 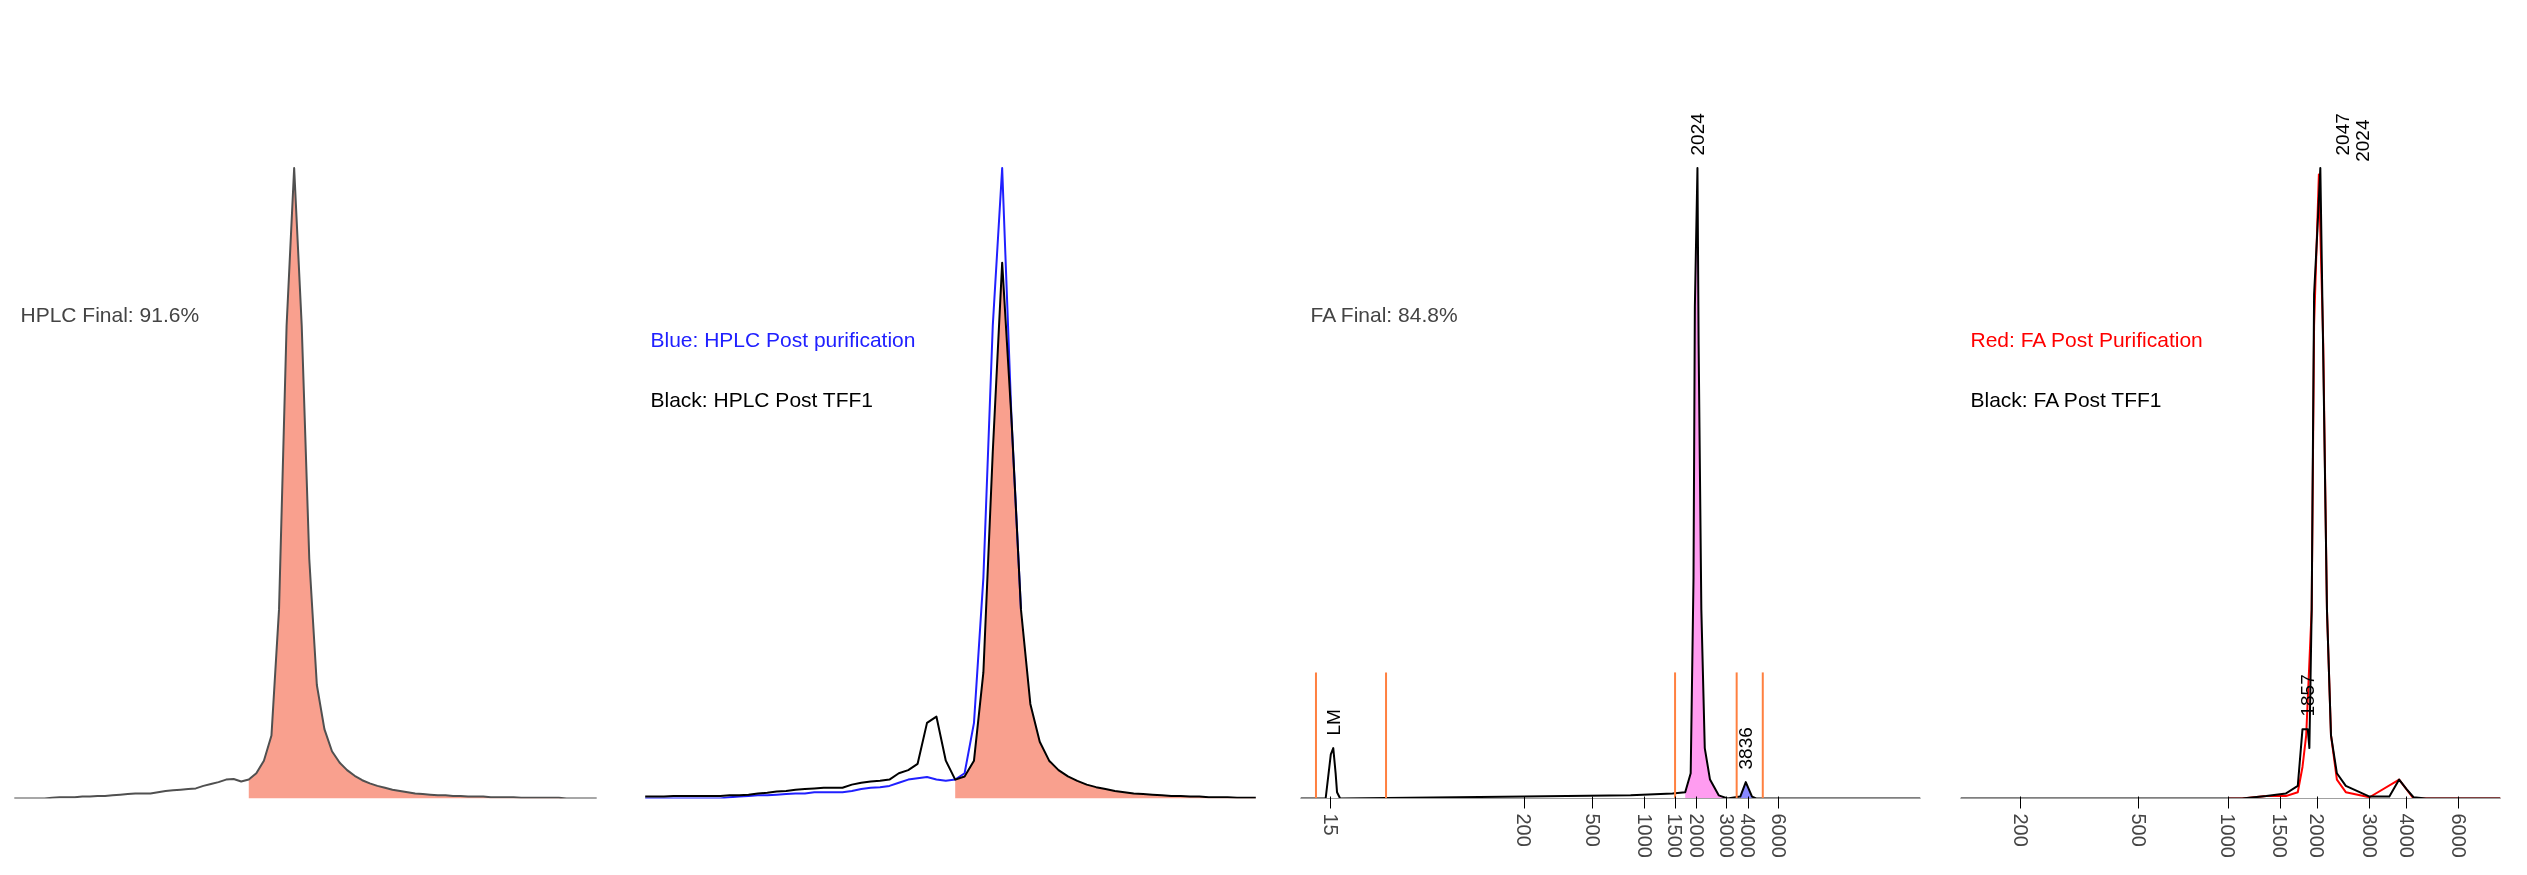 What do you see at coordinates (1333, 722) in the screenshot?
I see `annotation: LM` at bounding box center [1333, 722].